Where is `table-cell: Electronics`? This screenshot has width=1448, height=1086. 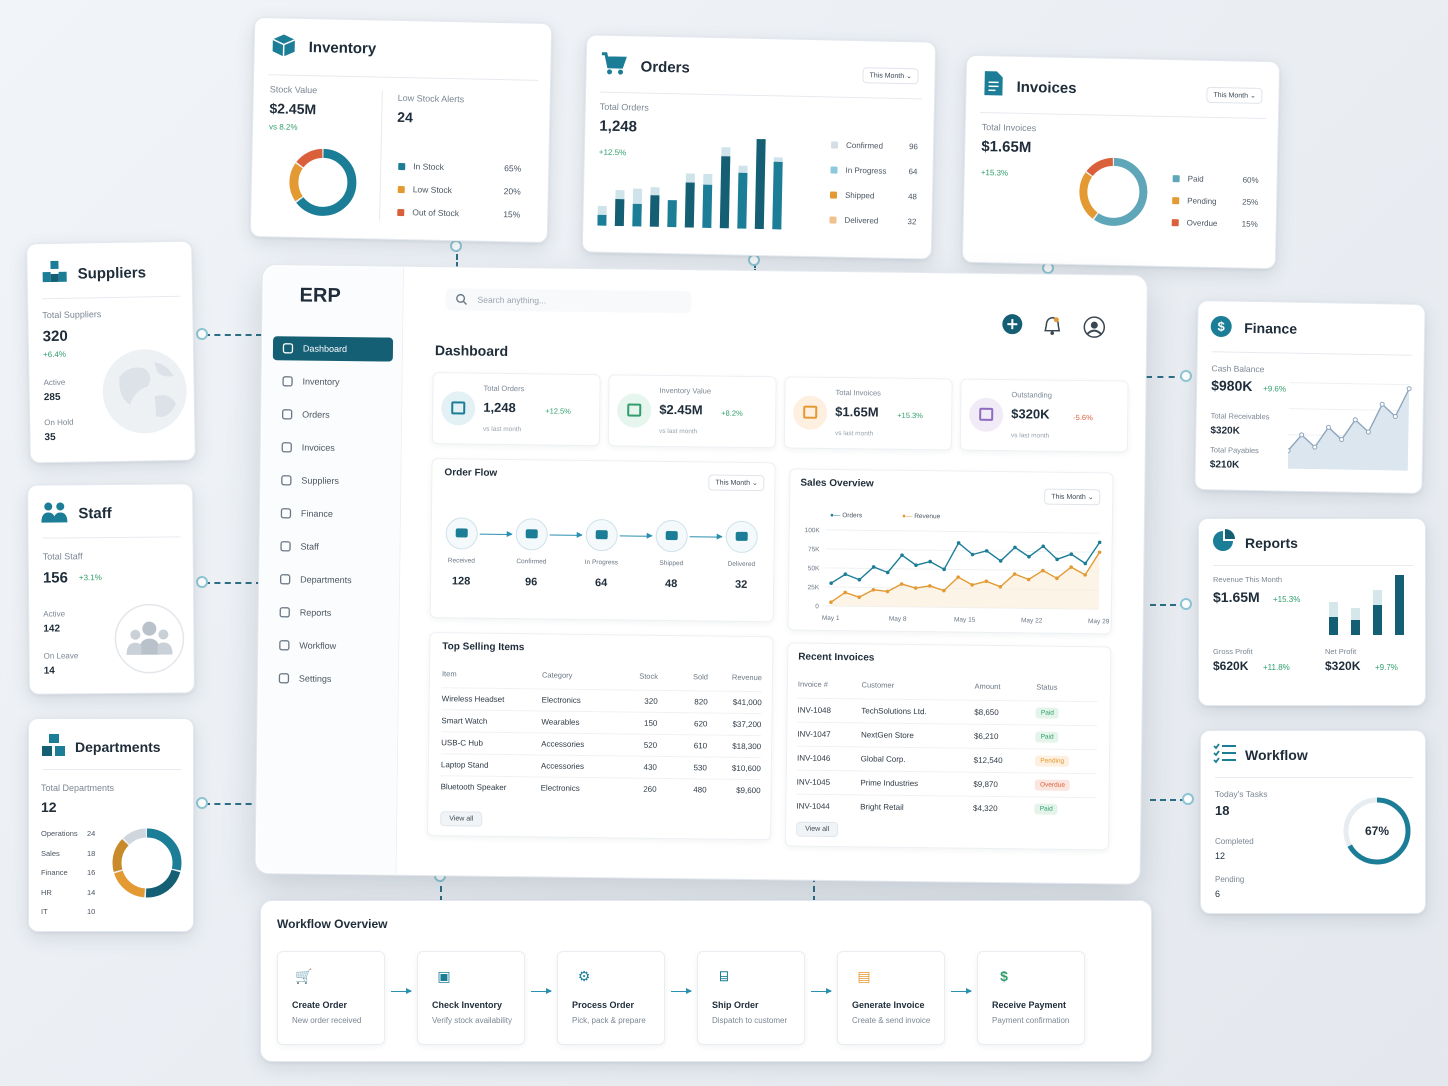
table-cell: Electronics is located at coordinates (560, 788).